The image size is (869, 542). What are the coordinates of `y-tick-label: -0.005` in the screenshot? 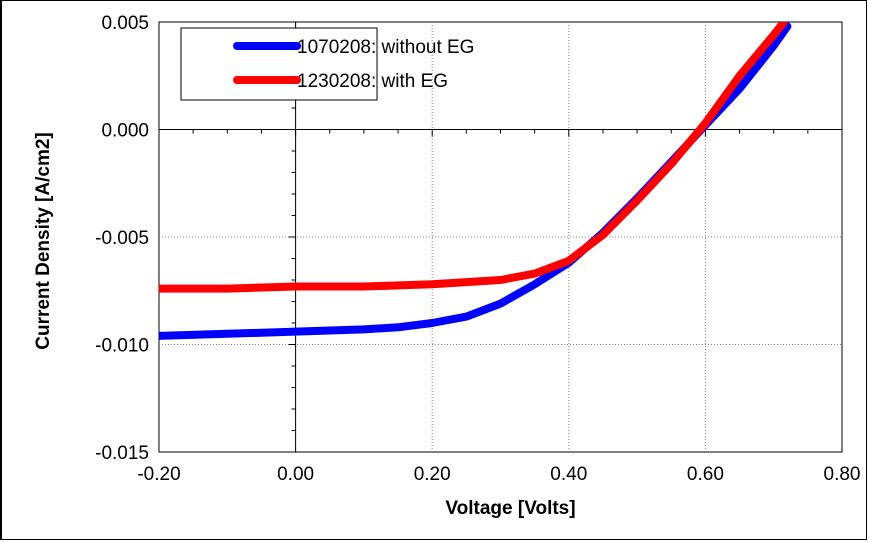 It's located at (122, 238).